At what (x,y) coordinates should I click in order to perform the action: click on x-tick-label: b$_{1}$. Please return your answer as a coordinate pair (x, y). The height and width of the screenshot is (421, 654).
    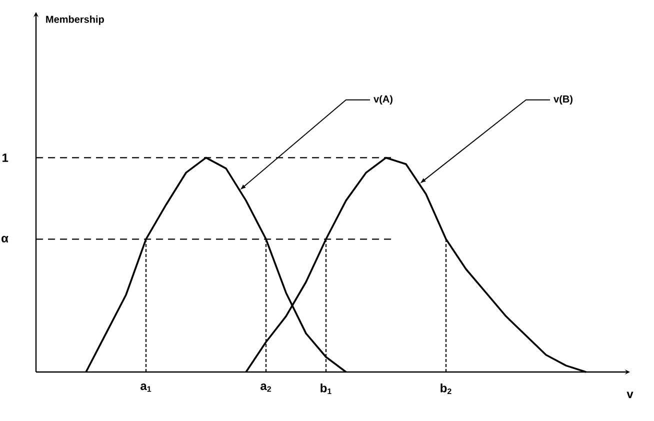
    Looking at the image, I should click on (326, 389).